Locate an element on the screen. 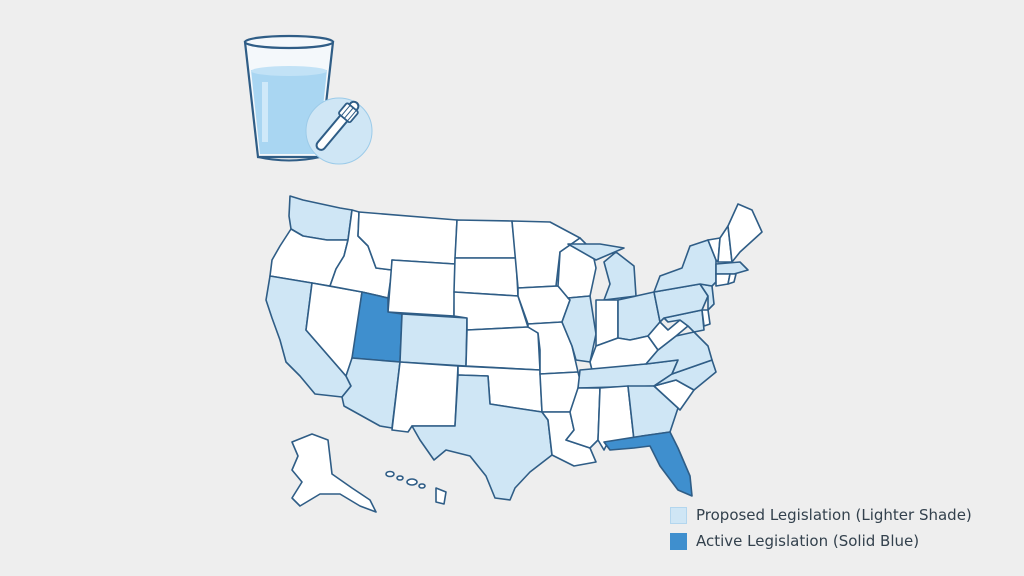  state-il is located at coordinates (579, 329).